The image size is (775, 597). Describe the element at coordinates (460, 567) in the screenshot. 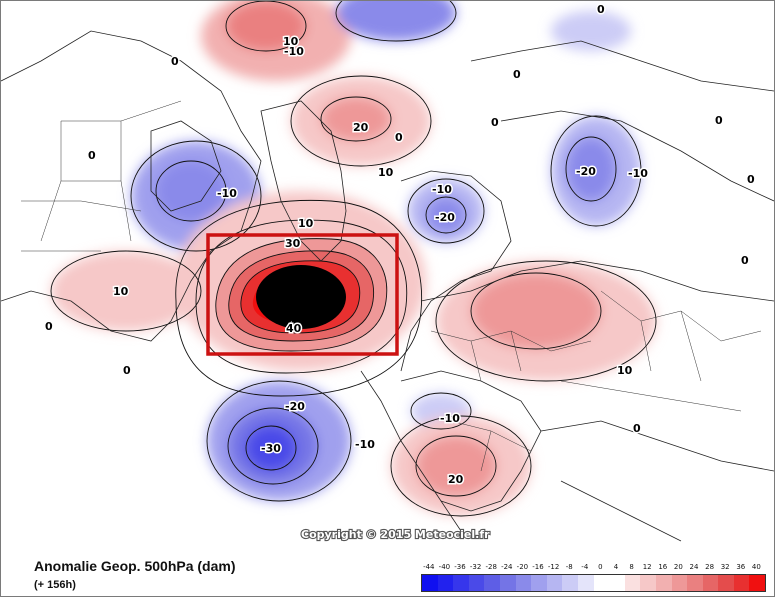

I see `legend-tick-label: -36` at that location.